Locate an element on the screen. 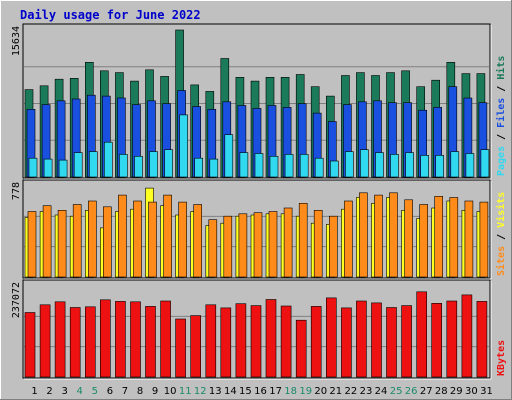 This screenshot has height=400, width=512. x-label-day-22: 22 is located at coordinates (351, 391).